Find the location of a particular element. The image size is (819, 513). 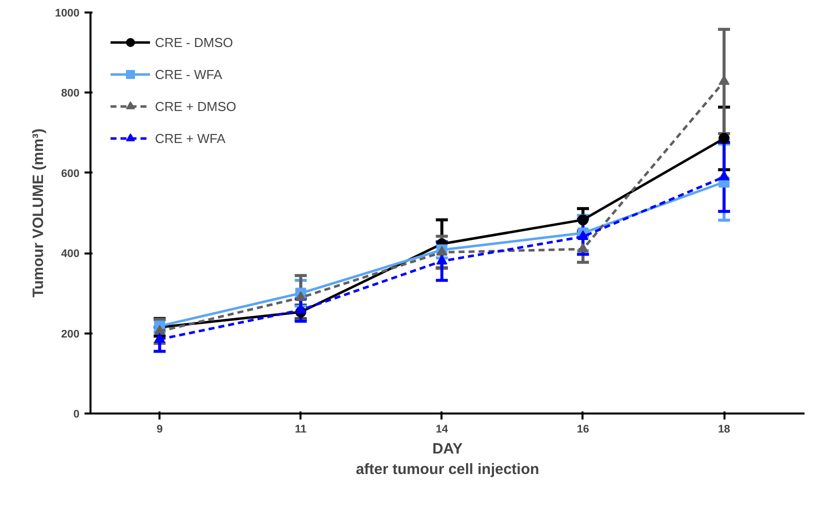

y-axis-title: Tumour VOLUME (mm³) is located at coordinates (39, 213).